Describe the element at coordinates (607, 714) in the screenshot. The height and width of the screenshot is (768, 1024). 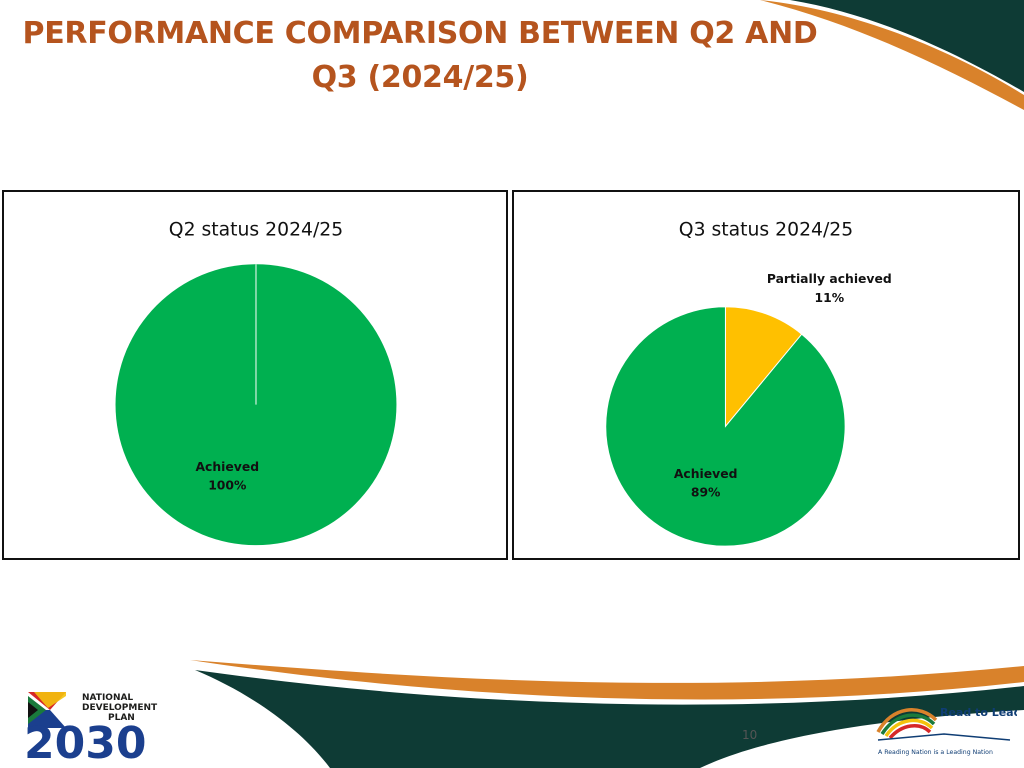
I see `bottom-decoration` at that location.